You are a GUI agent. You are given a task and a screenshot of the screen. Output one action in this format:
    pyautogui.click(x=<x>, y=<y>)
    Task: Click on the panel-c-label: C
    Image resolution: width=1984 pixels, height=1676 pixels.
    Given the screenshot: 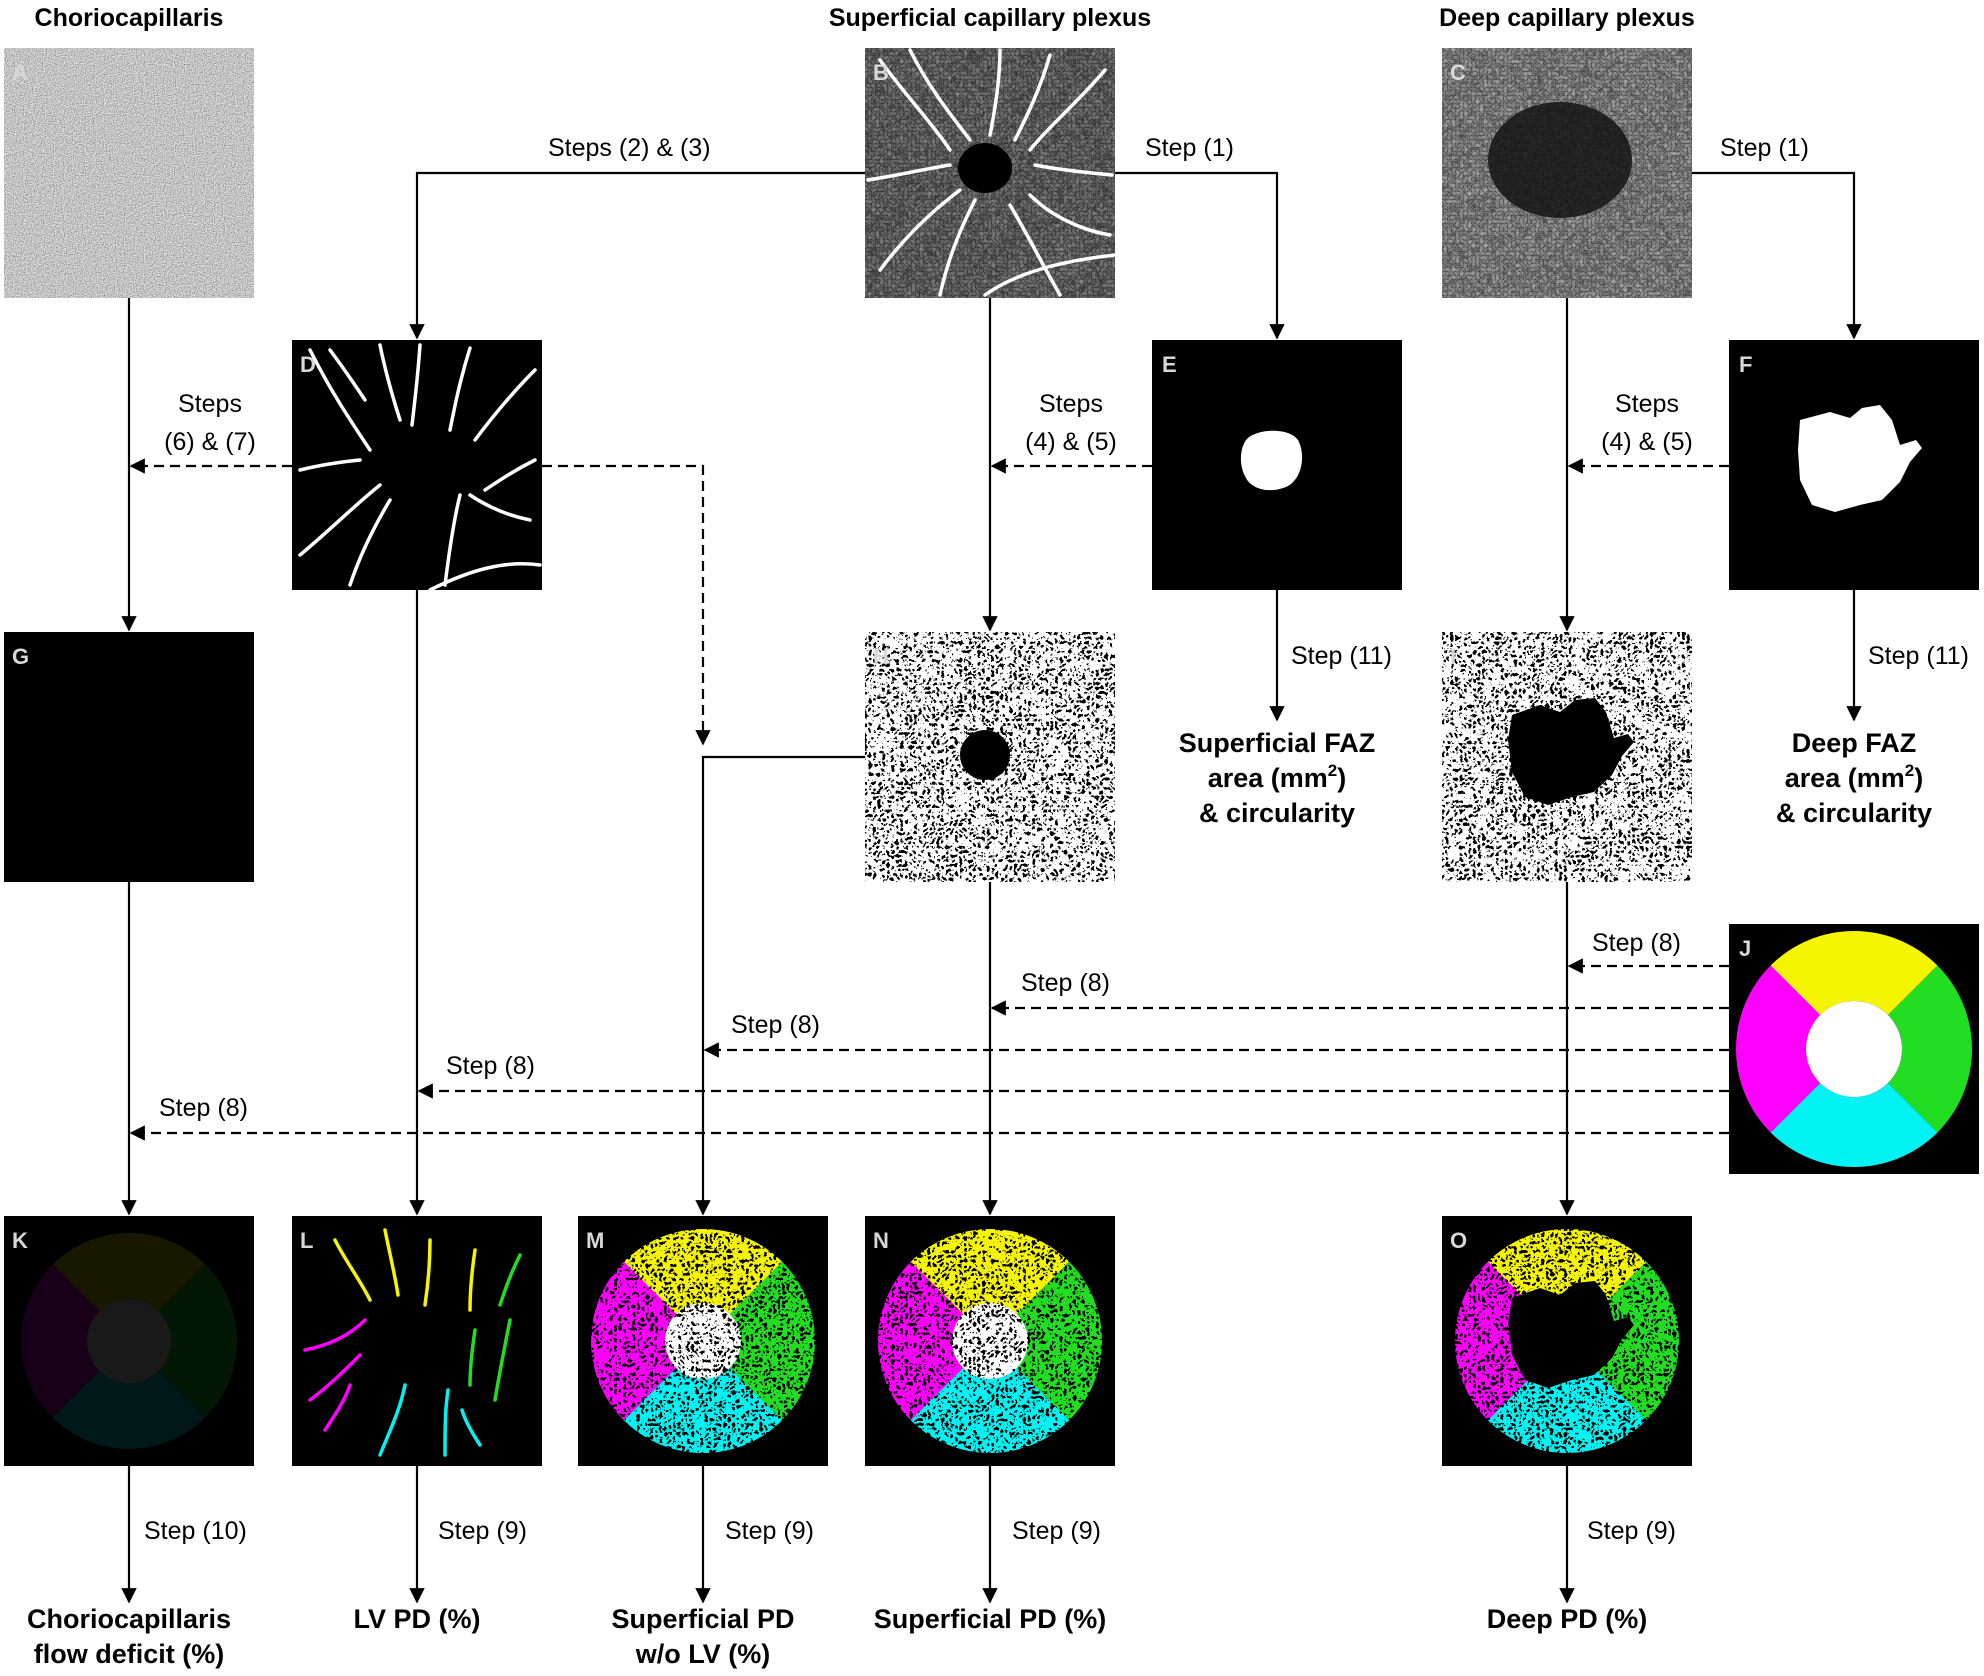 What is the action you would take?
    pyautogui.click(x=1458, y=72)
    